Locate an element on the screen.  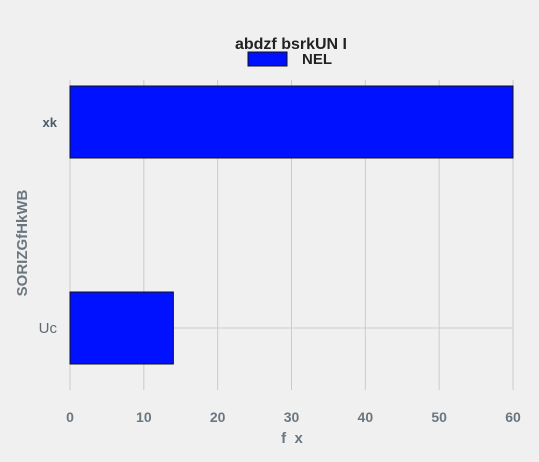
x-tick-label: 50 is located at coordinates (439, 417).